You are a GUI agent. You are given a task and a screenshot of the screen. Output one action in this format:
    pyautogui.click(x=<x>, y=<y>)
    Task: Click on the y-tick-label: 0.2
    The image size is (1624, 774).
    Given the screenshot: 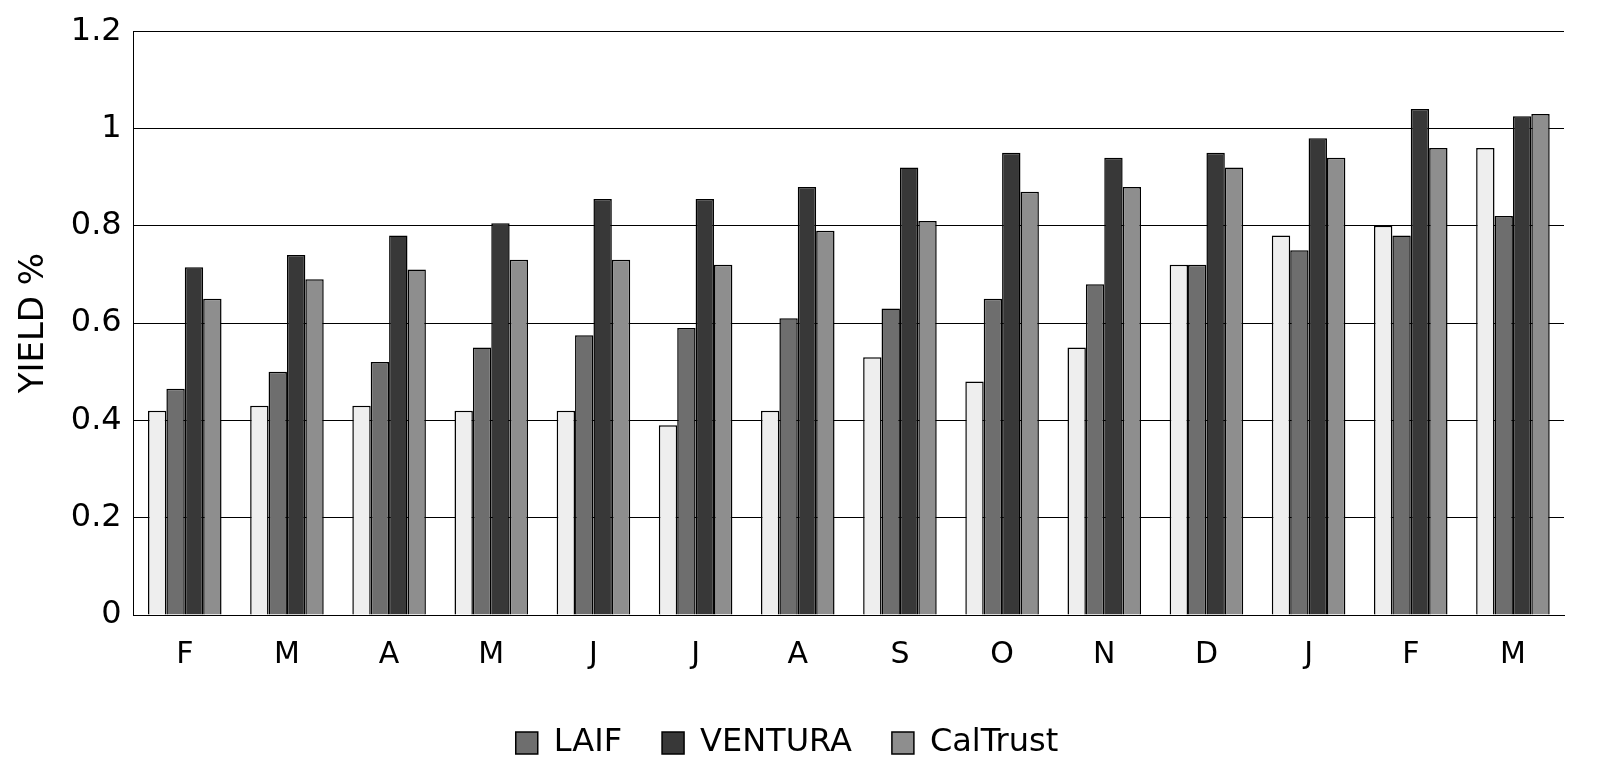 What is the action you would take?
    pyautogui.click(x=96, y=515)
    